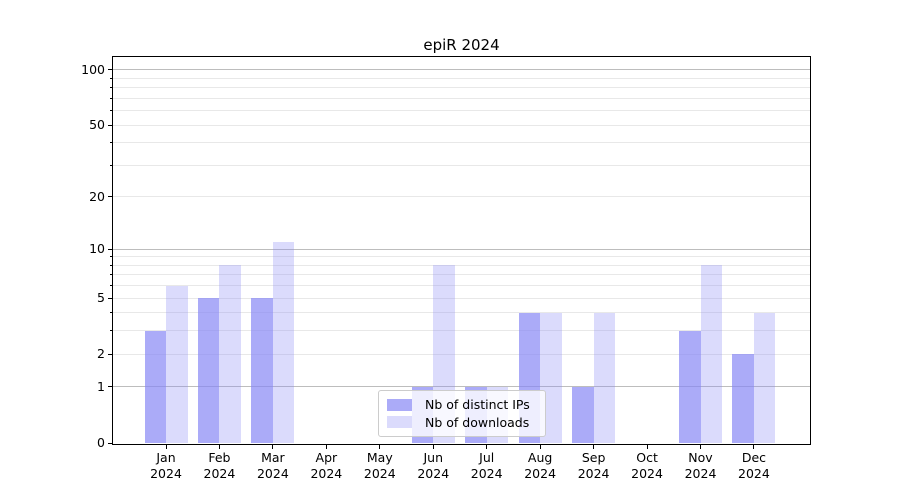 Image resolution: width=900 pixels, height=500 pixels. What do you see at coordinates (166, 457) in the screenshot?
I see `x-tick-month: Jan` at bounding box center [166, 457].